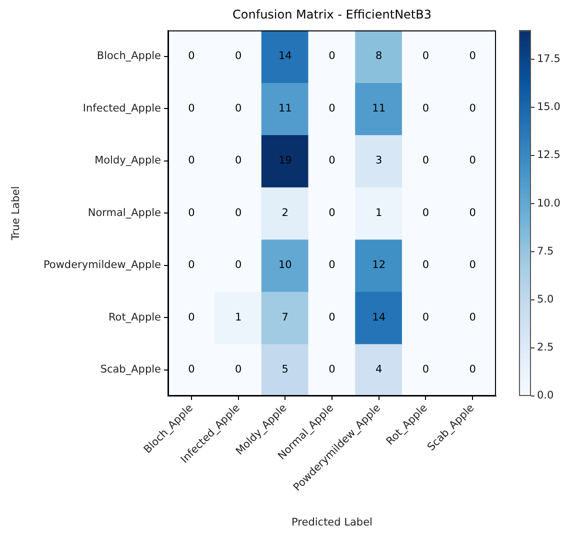  I want to click on y-tick-label: Rot_Apple, so click(134, 317).